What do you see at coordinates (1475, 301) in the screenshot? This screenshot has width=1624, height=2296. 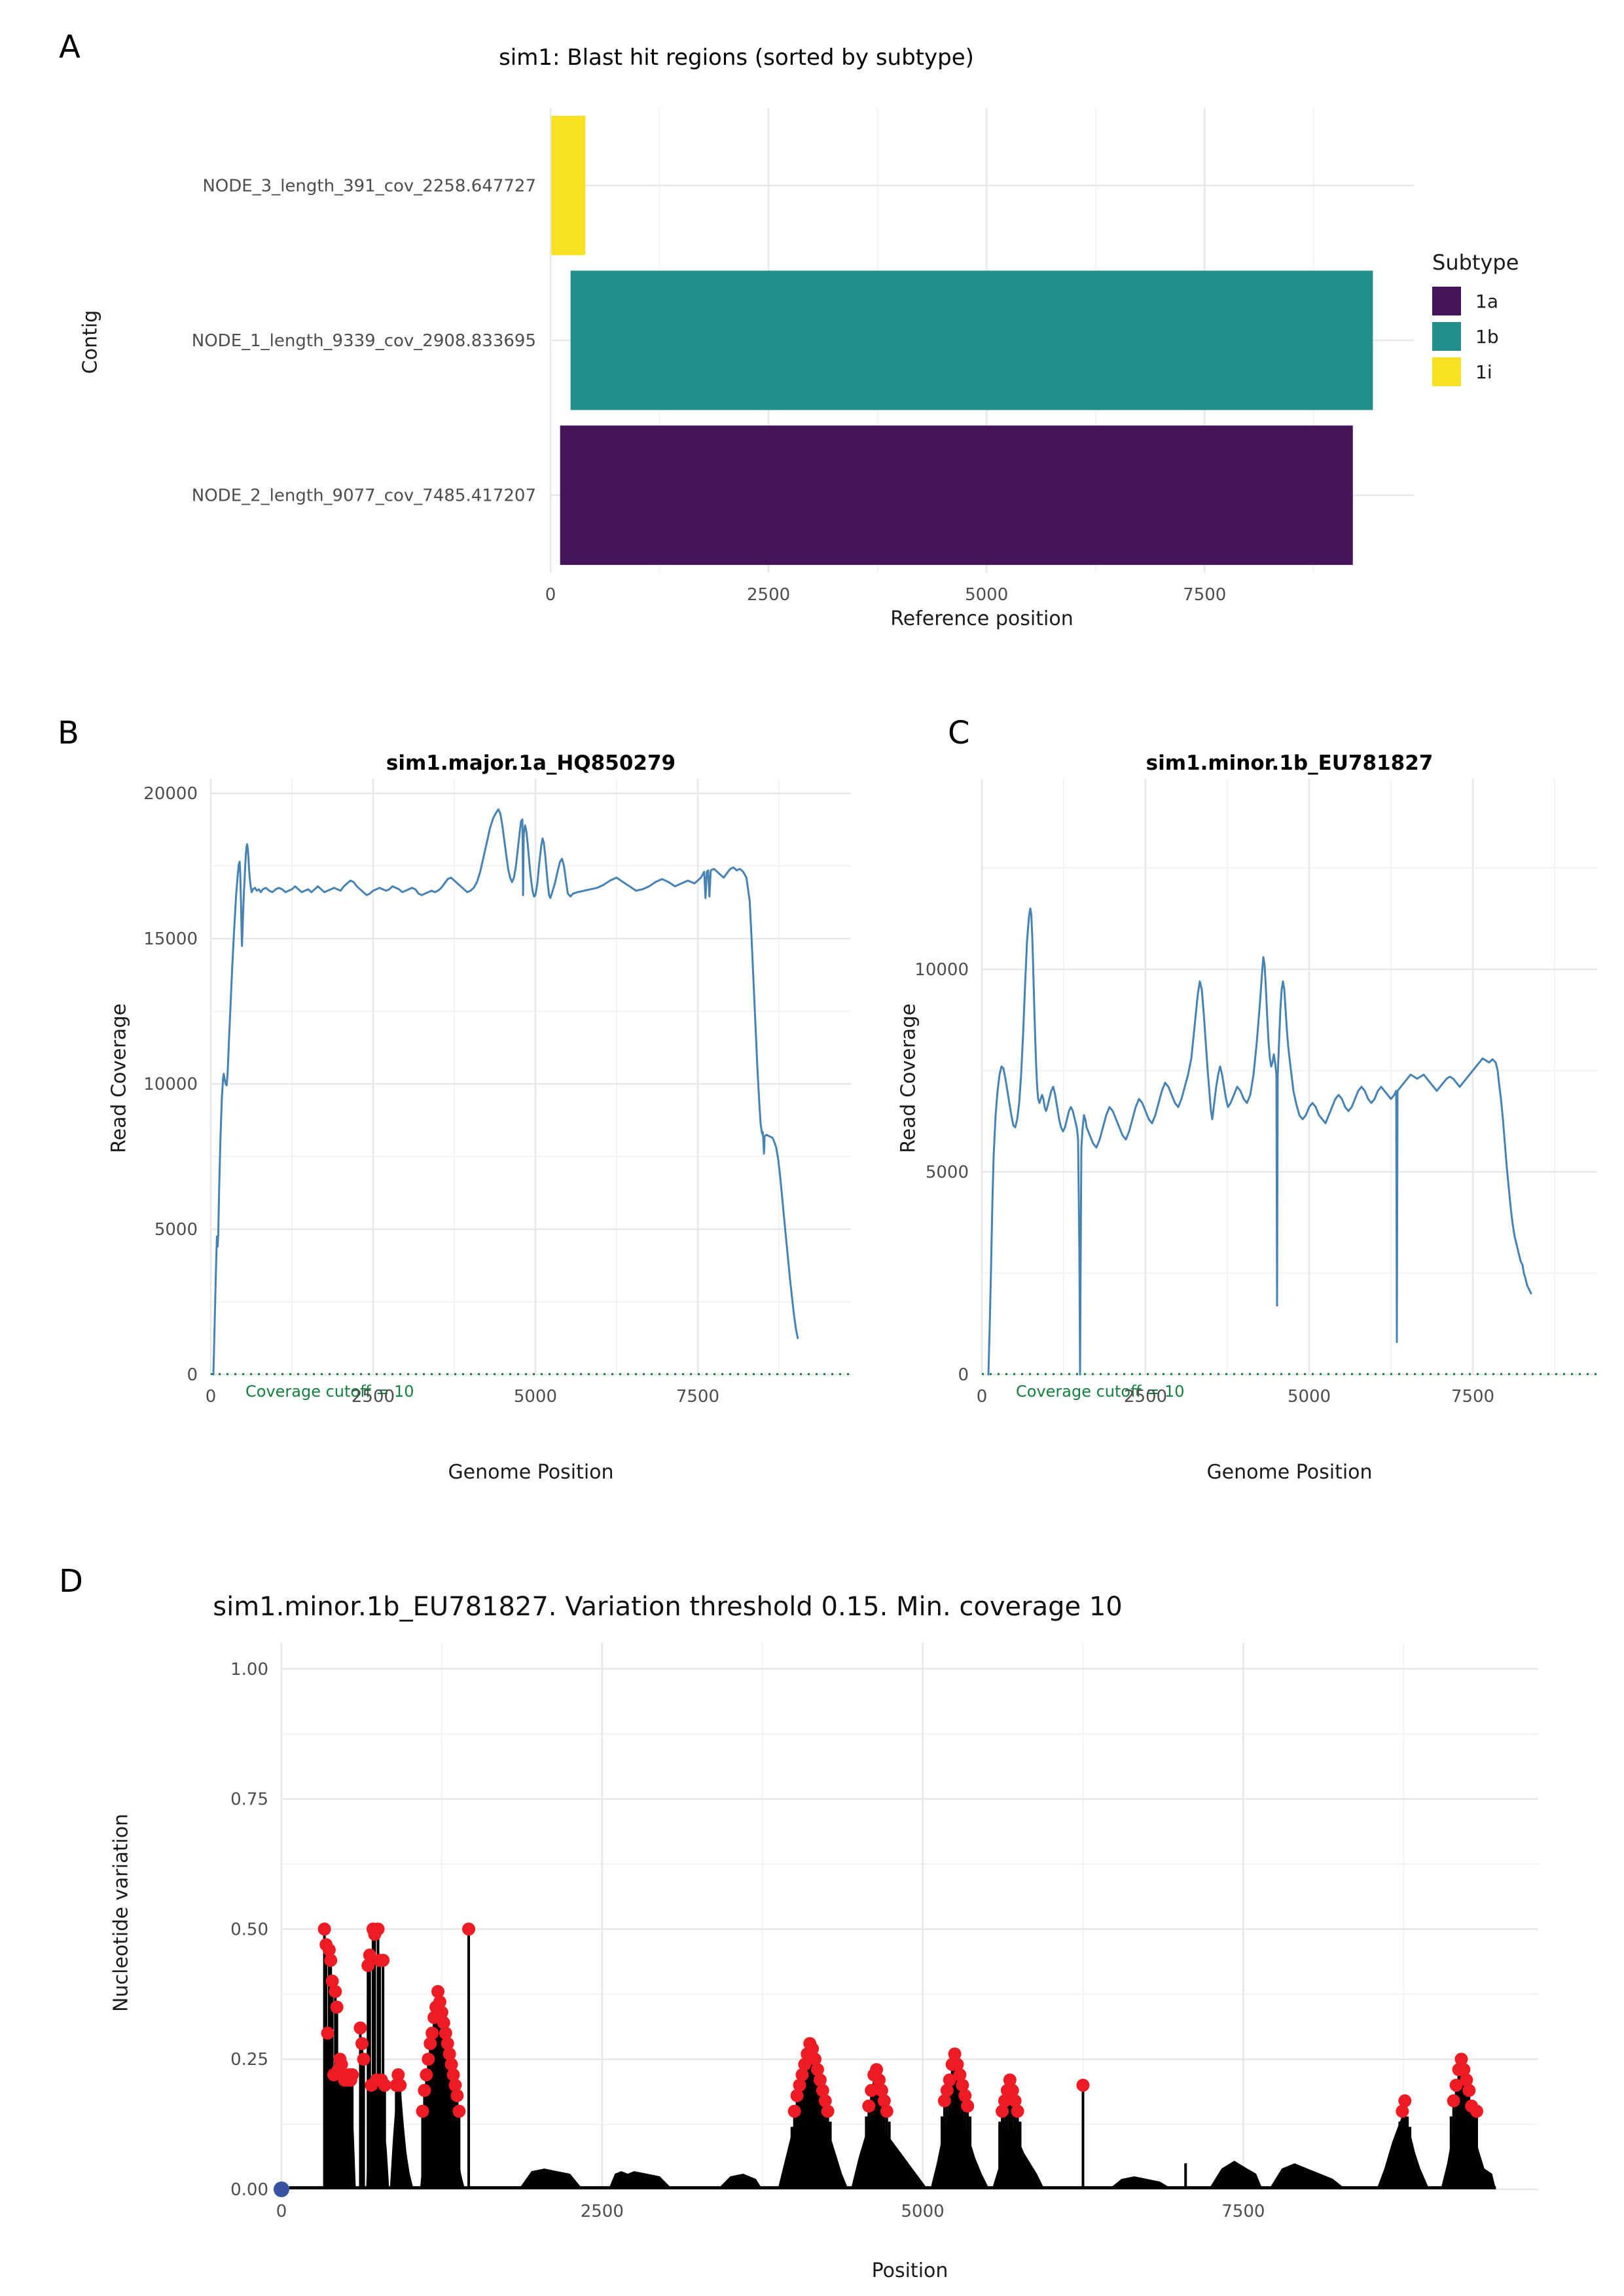 I see `legend-item-1a: 1a` at bounding box center [1475, 301].